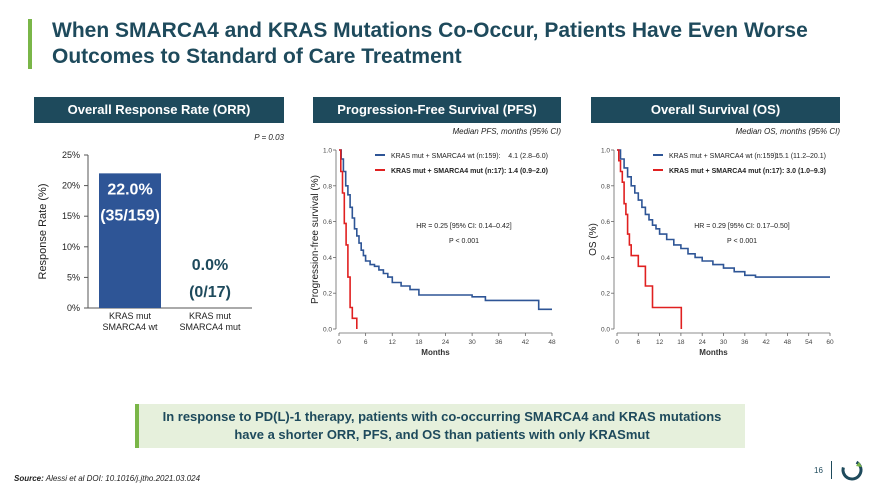 This screenshot has height=495, width=880. I want to click on pfs-y-tick-label: 0.6, so click(327, 222).